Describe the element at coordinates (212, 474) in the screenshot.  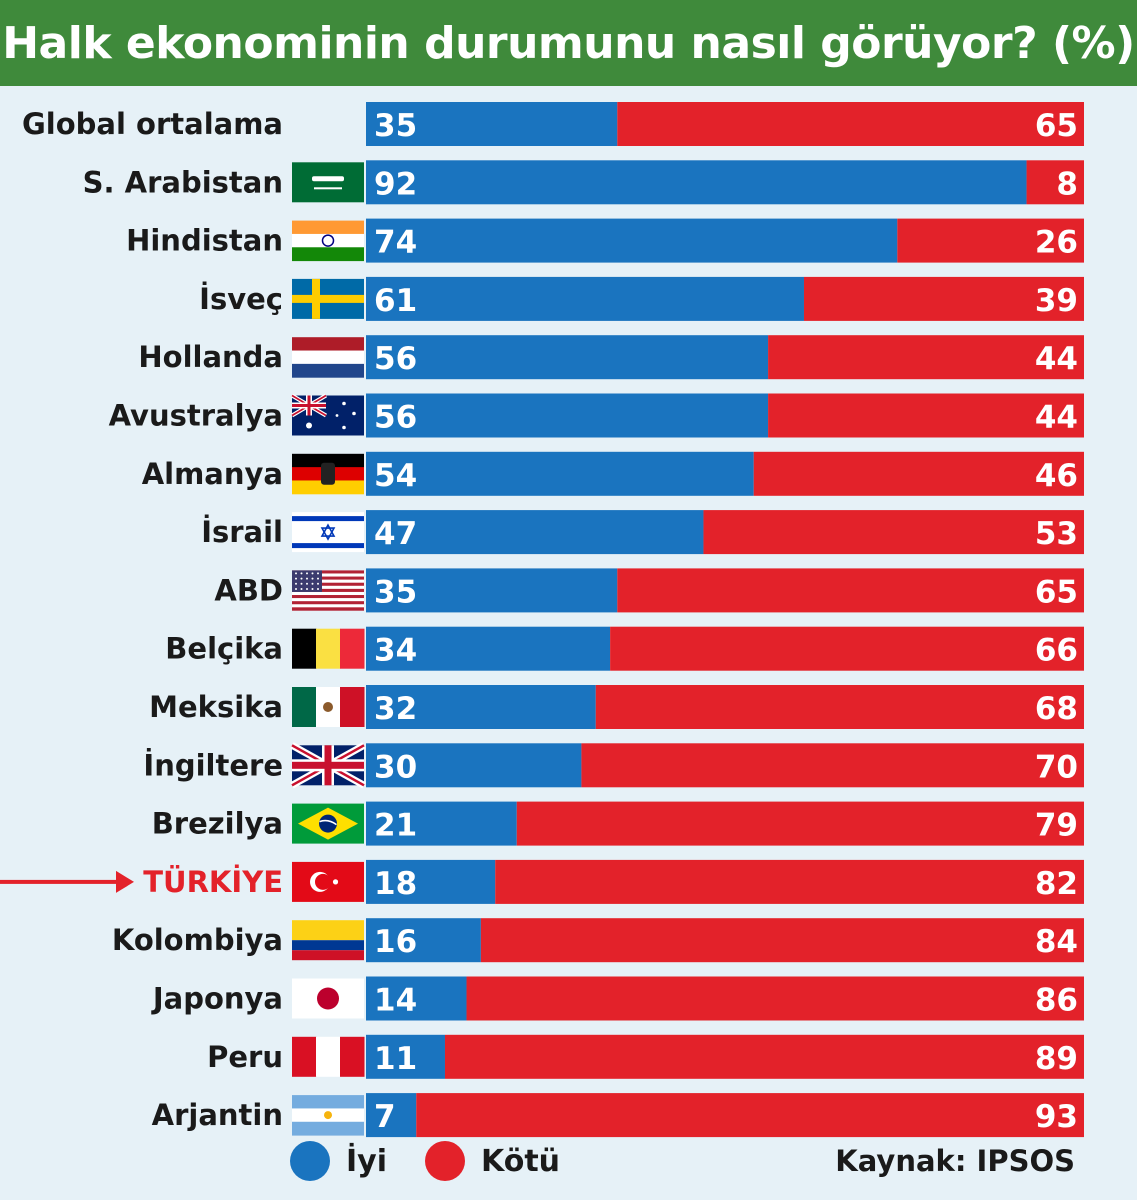
I see `category-label: Almanya` at that location.